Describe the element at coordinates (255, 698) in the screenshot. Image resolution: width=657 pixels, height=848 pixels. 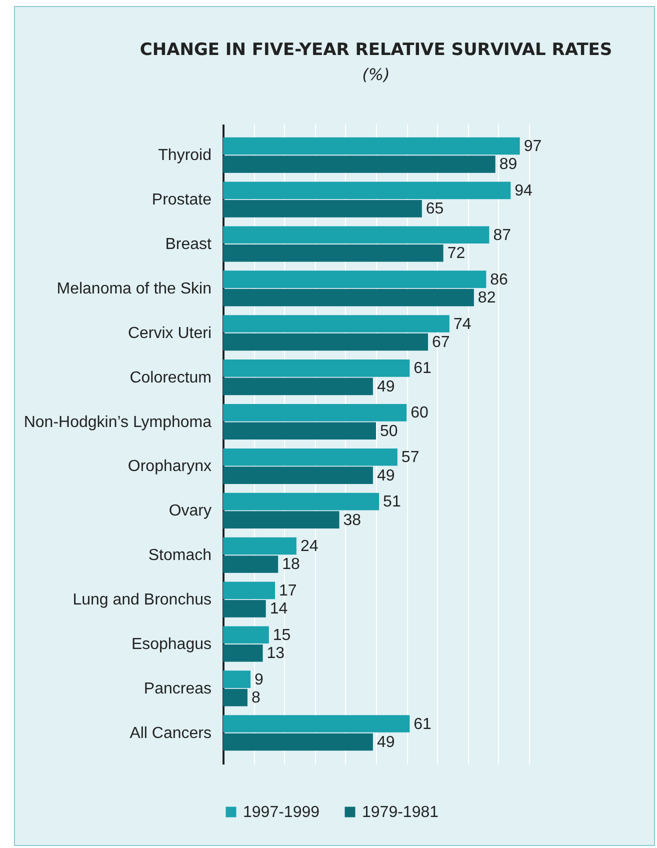
I see `data-label: 8` at that location.